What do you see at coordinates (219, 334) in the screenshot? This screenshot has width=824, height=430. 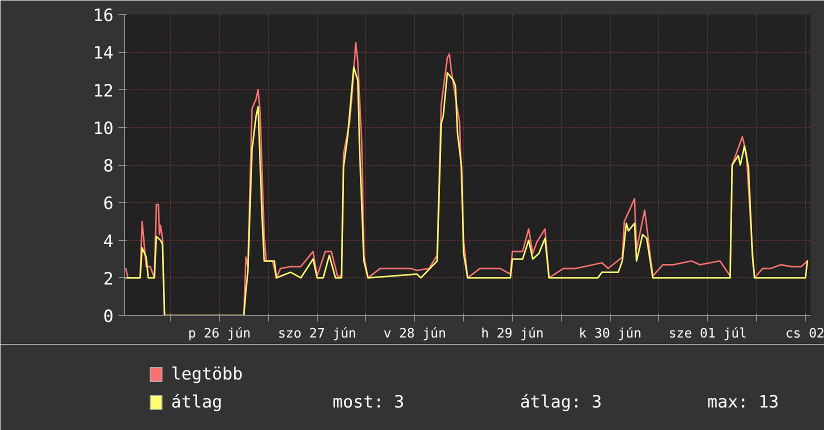 I see `x-tick-label: p 26 jún` at bounding box center [219, 334].